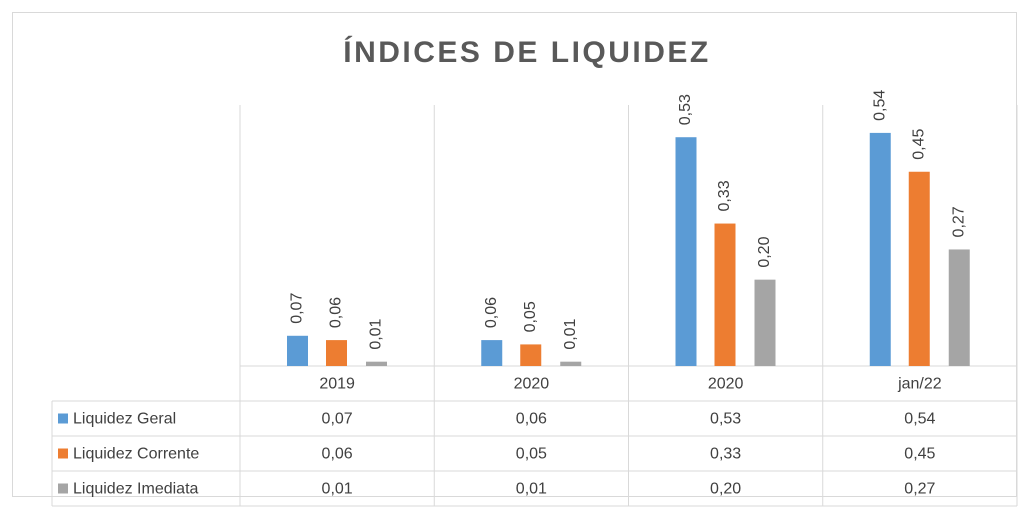 The width and height of the screenshot is (1029, 509). Describe the element at coordinates (879, 105) in the screenshot. I see `data-label: 0,54` at that location.